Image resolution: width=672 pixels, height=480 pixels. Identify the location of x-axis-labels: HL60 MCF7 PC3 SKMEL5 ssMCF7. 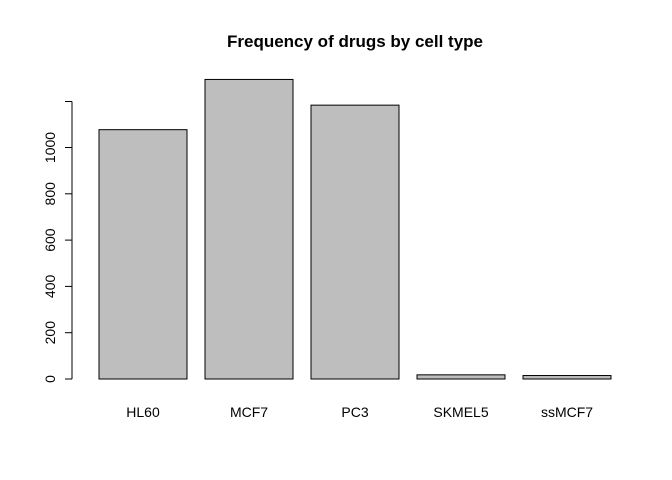
(359, 412).